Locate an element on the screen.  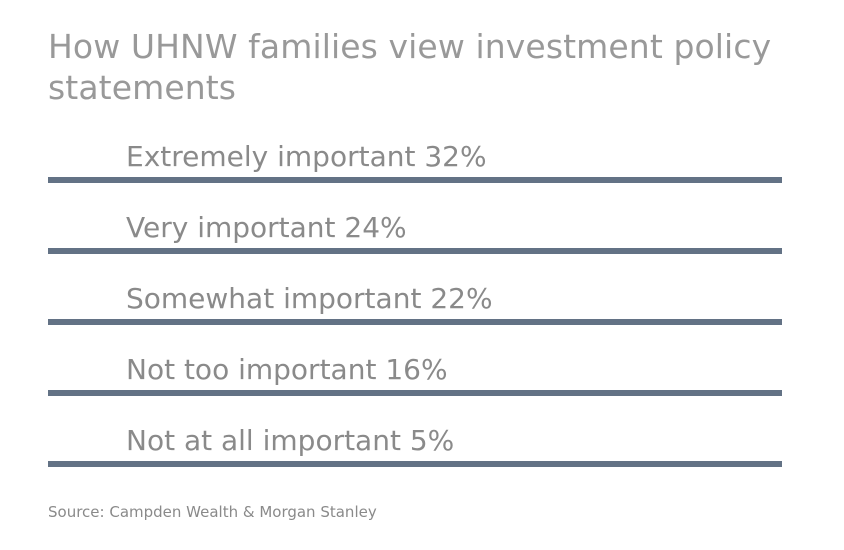
response-label: Not too important 16% is located at coordinates (287, 369).